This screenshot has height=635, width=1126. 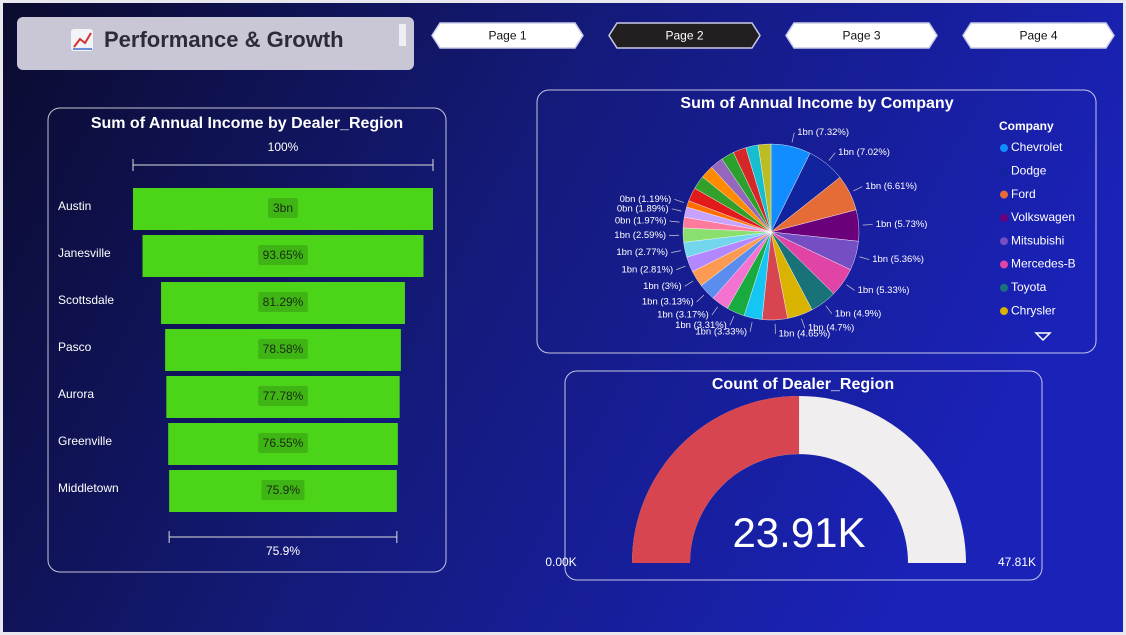 I want to click on range-label: 75.9%, so click(x=283, y=551).